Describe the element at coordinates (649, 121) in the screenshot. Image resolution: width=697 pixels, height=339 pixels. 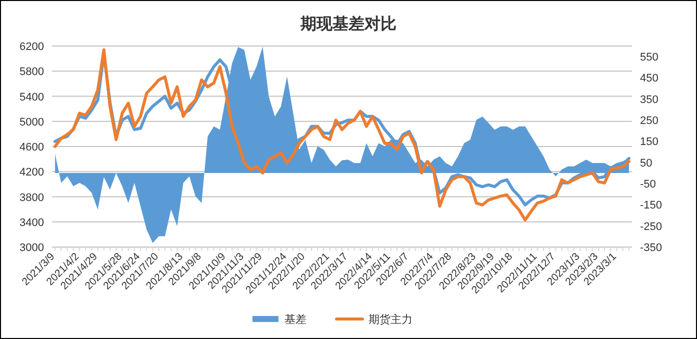
I see `y2-tick-label: 250` at that location.